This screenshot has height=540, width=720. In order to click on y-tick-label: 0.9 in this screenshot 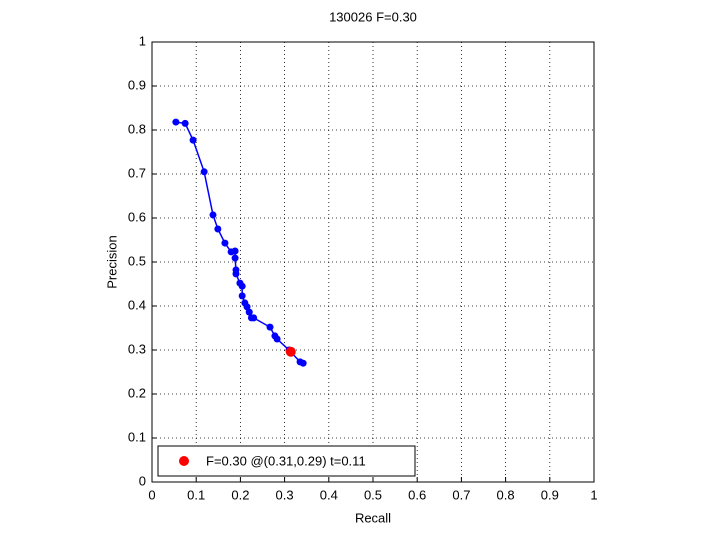, I will do `click(137, 84)`.